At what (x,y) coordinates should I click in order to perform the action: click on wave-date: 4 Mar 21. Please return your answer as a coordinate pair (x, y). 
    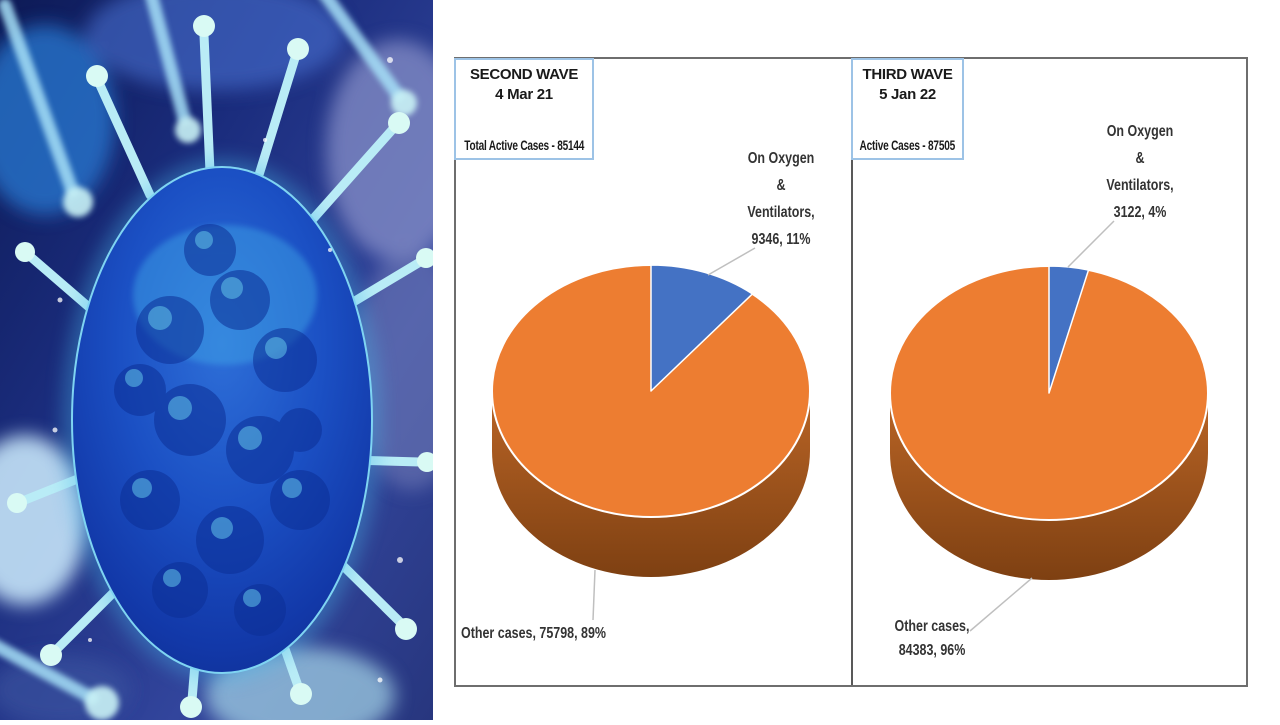
    Looking at the image, I should click on (524, 94).